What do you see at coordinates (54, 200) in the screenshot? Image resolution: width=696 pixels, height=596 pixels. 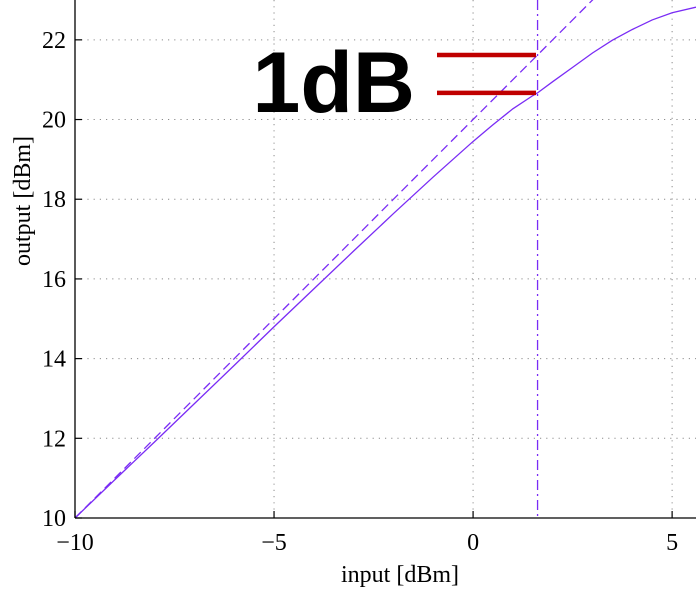 I see `y-tick-label: 18` at bounding box center [54, 200].